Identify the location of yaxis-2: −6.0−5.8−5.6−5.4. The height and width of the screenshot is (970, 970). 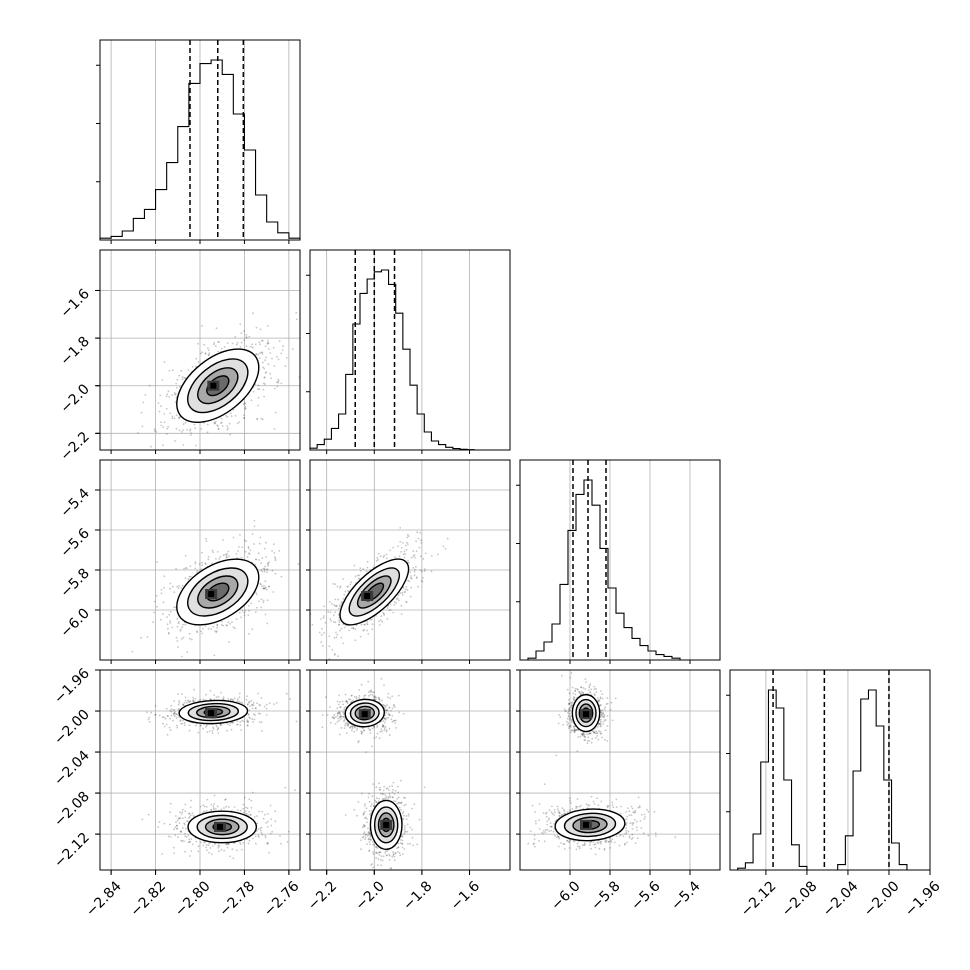
(78, 563).